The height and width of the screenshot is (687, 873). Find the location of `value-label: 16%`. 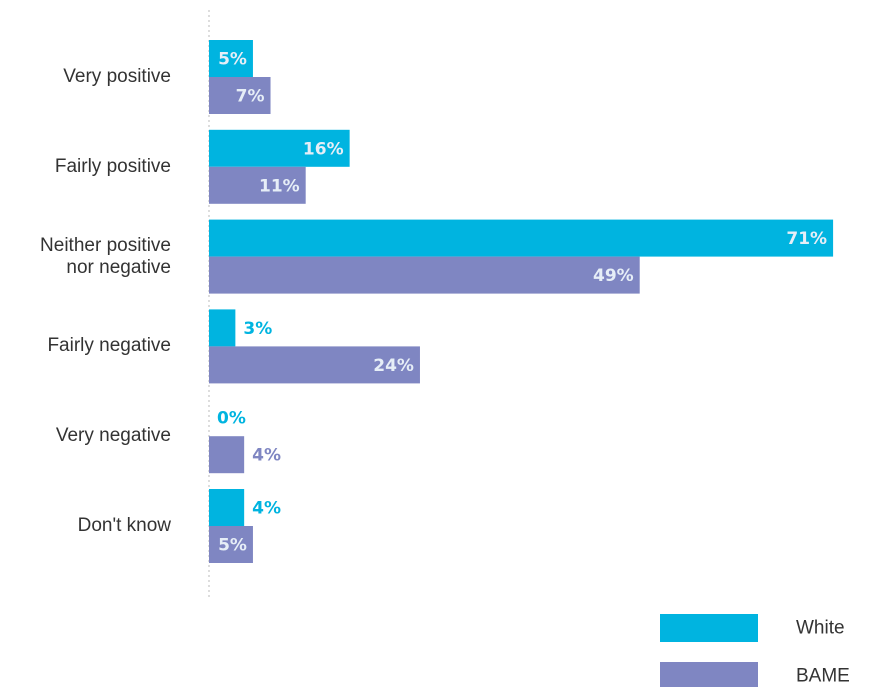

value-label: 16% is located at coordinates (323, 149).